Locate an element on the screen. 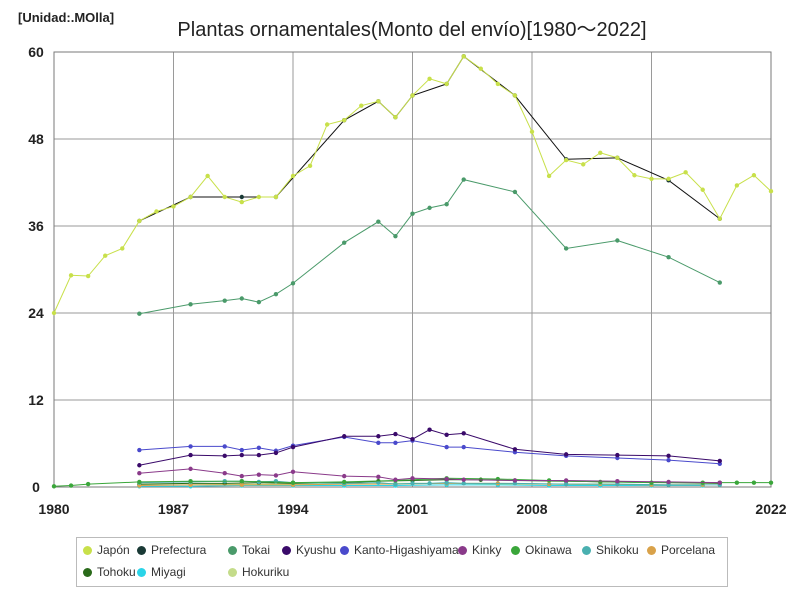 Image resolution: width=800 pixels, height=600 pixels. legend-item-kyushu: Kyushu is located at coordinates (309, 550).